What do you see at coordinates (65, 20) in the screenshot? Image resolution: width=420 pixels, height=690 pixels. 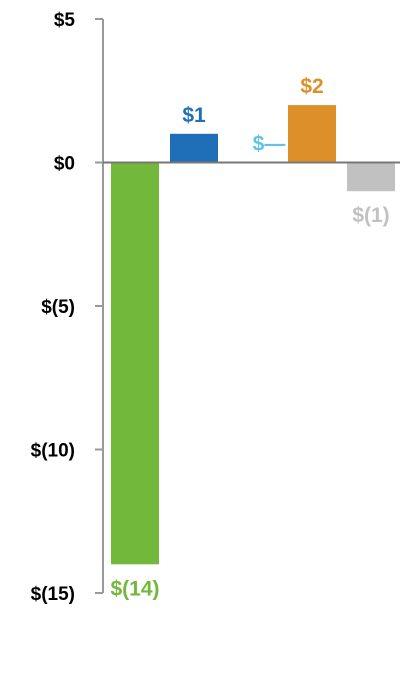 I see `y-tick-label: $5` at bounding box center [65, 20].